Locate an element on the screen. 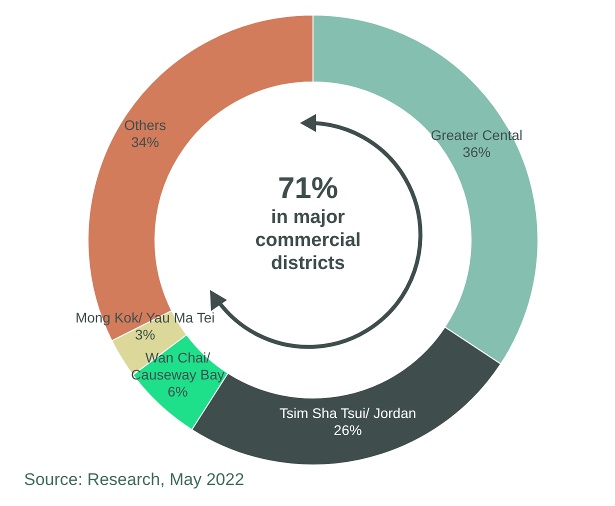  slice-label: Tsim Sha Tsui/ Jordan is located at coordinates (347, 412).